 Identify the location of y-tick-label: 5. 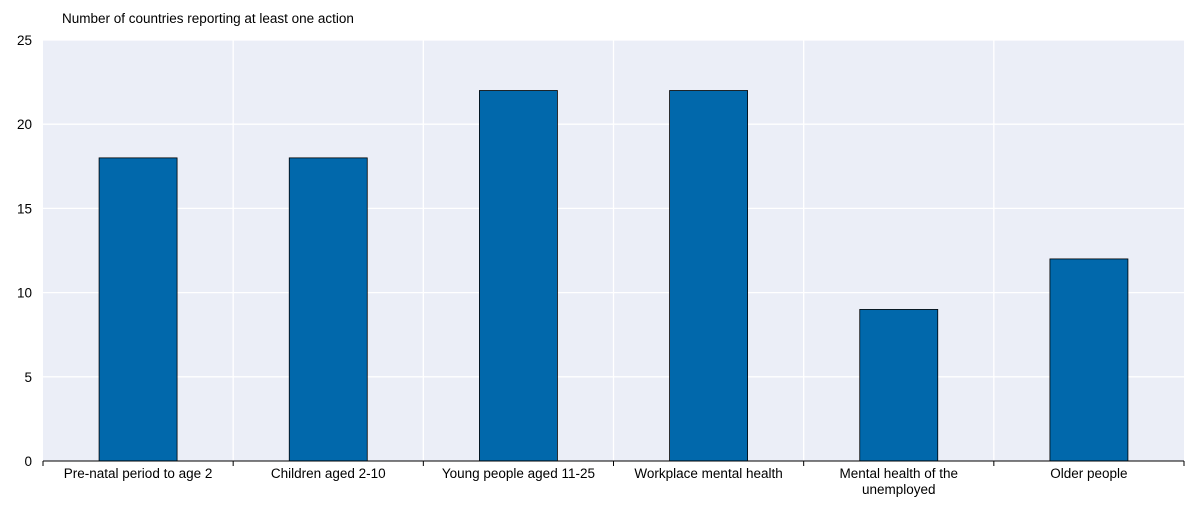
(28, 377).